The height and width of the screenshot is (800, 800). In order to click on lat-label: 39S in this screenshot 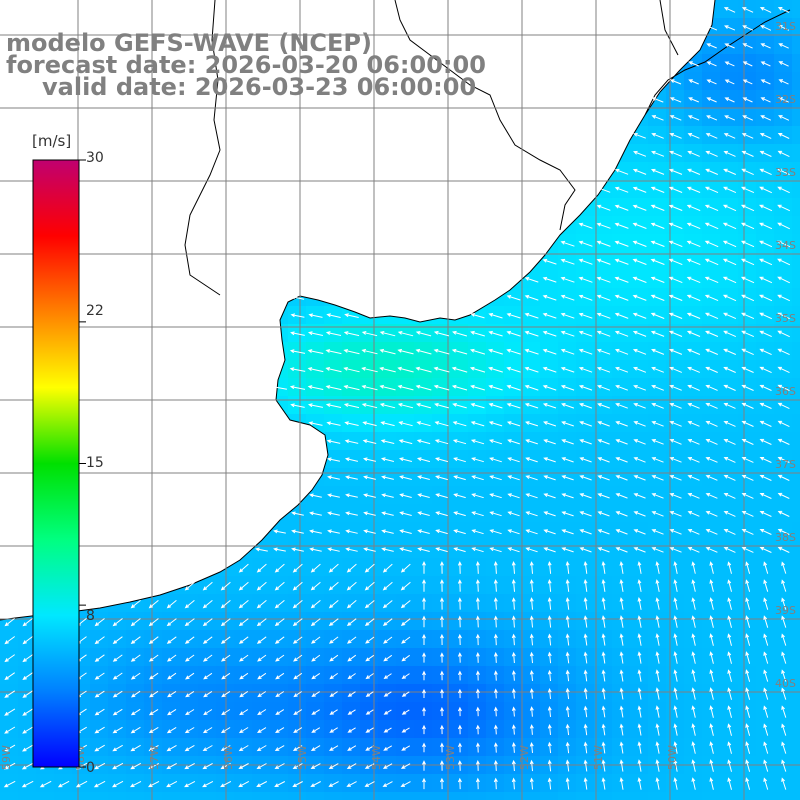, I will do `click(785, 610)`.